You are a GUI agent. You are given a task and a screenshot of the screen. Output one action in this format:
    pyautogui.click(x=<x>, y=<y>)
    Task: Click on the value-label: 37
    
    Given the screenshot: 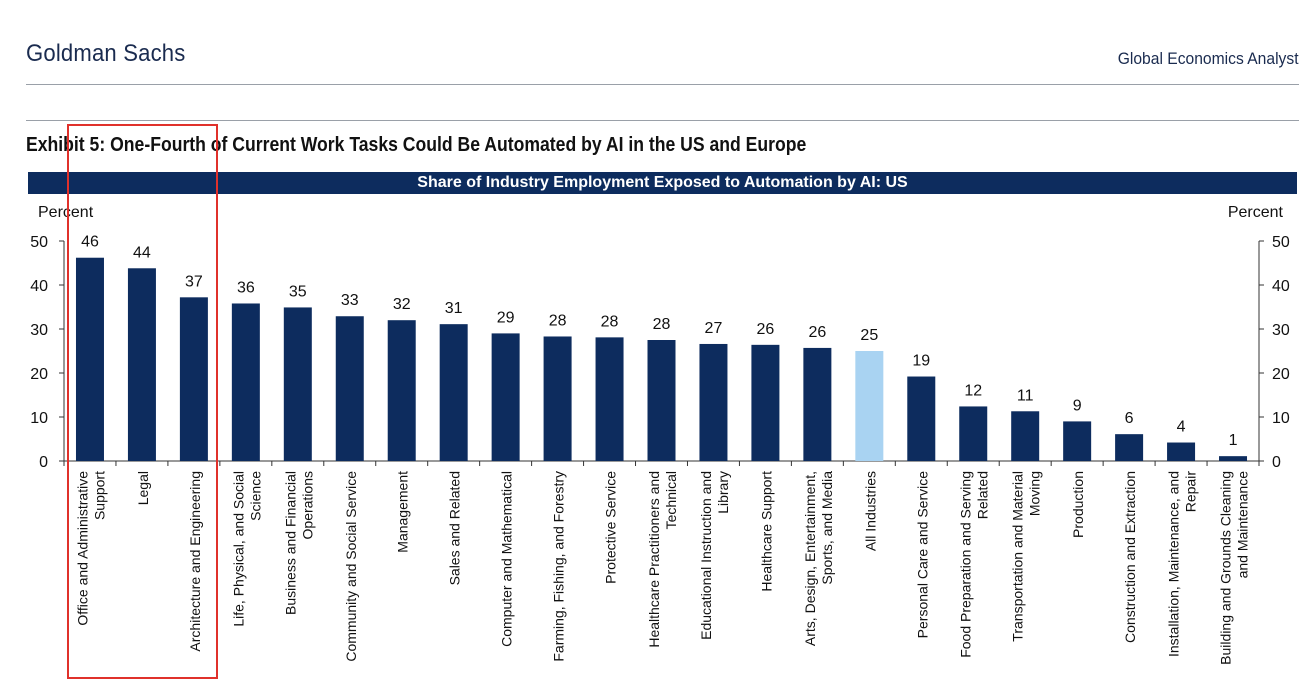 What is the action you would take?
    pyautogui.click(x=194, y=281)
    